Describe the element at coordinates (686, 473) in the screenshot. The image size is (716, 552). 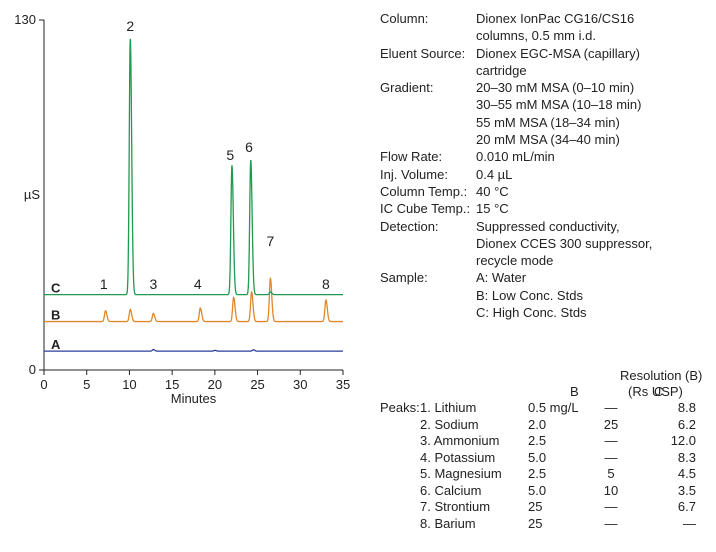
I see `peak-resolution: 4.5` at that location.